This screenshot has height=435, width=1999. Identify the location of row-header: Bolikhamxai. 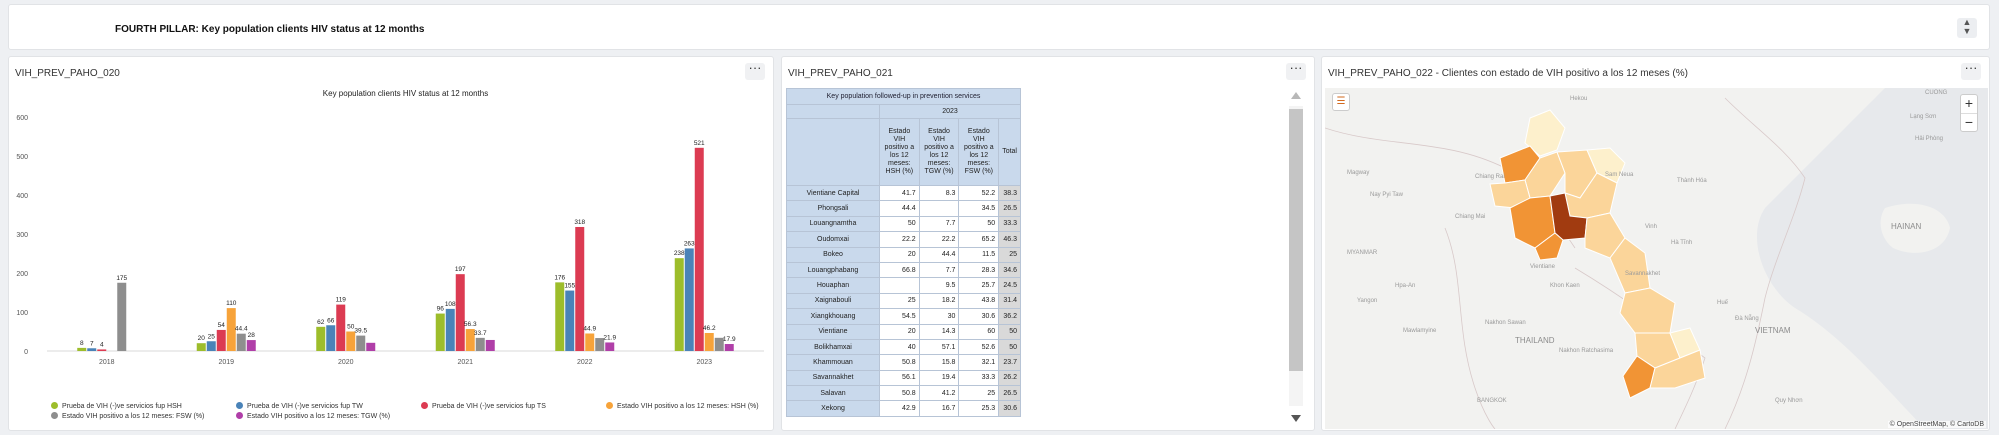
(833, 347).